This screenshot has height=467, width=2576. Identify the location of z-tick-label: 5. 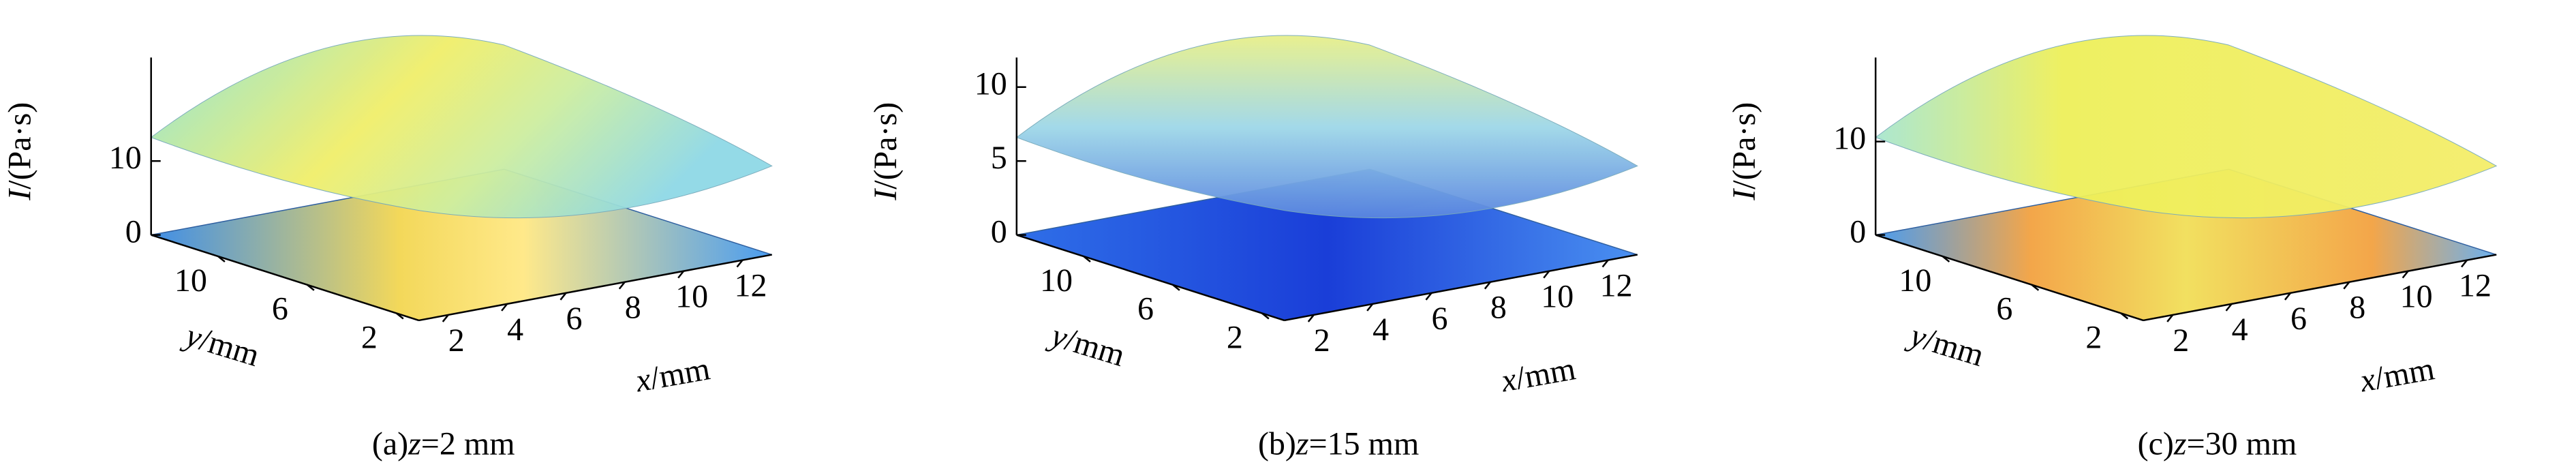
(999, 158).